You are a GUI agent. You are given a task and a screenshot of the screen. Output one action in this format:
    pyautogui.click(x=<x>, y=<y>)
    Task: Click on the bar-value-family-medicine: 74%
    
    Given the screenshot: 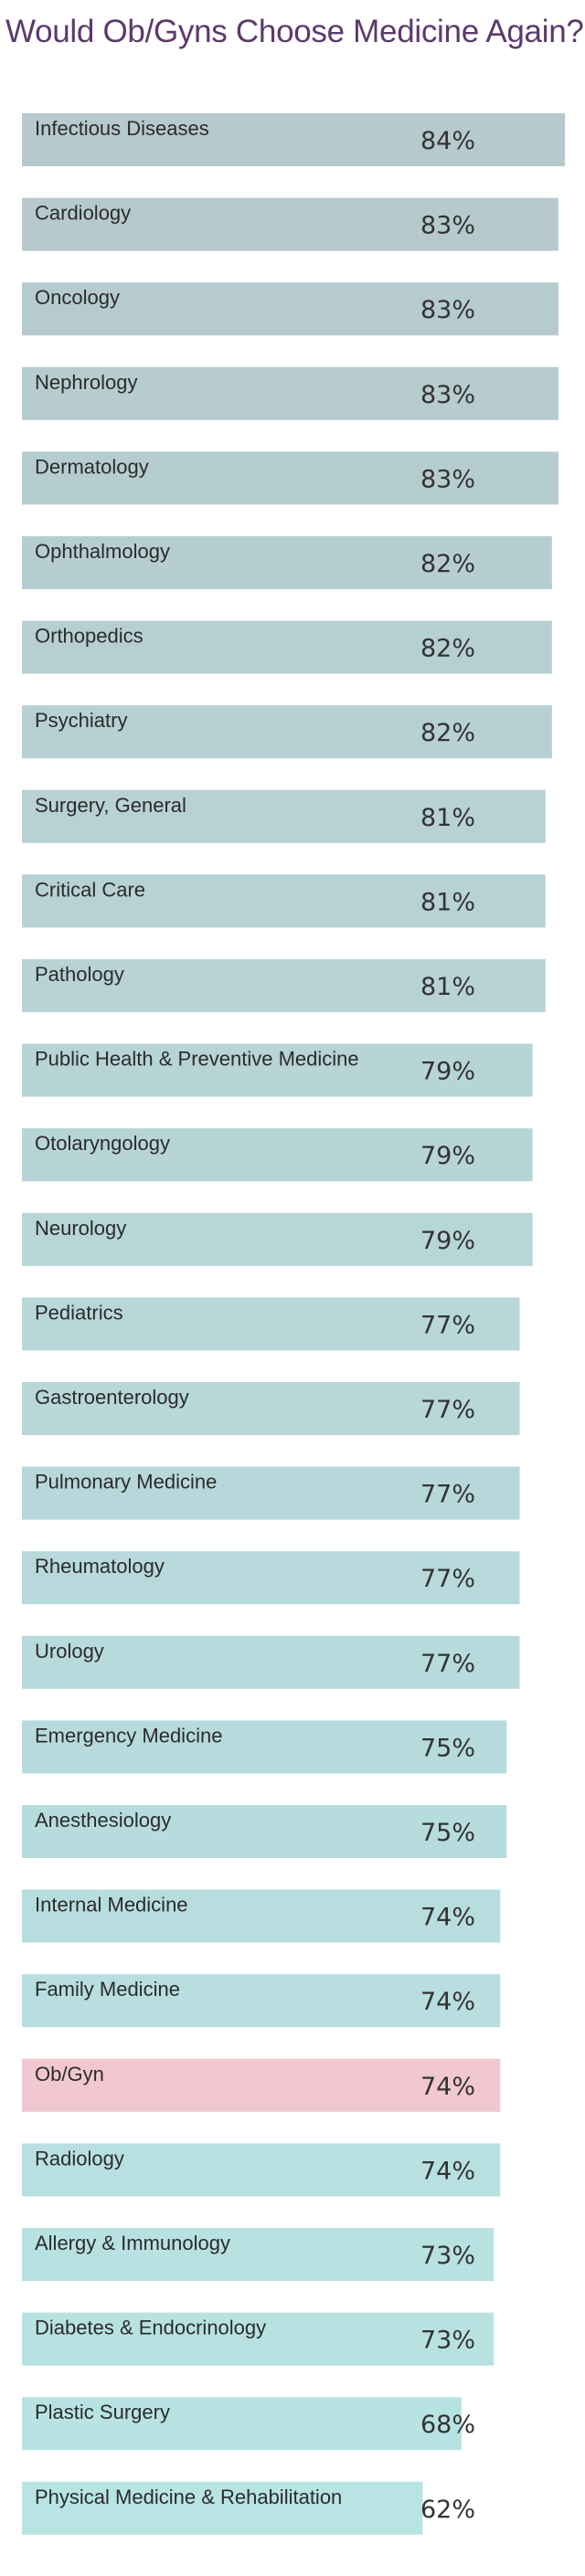 What is the action you would take?
    pyautogui.click(x=447, y=2002)
    